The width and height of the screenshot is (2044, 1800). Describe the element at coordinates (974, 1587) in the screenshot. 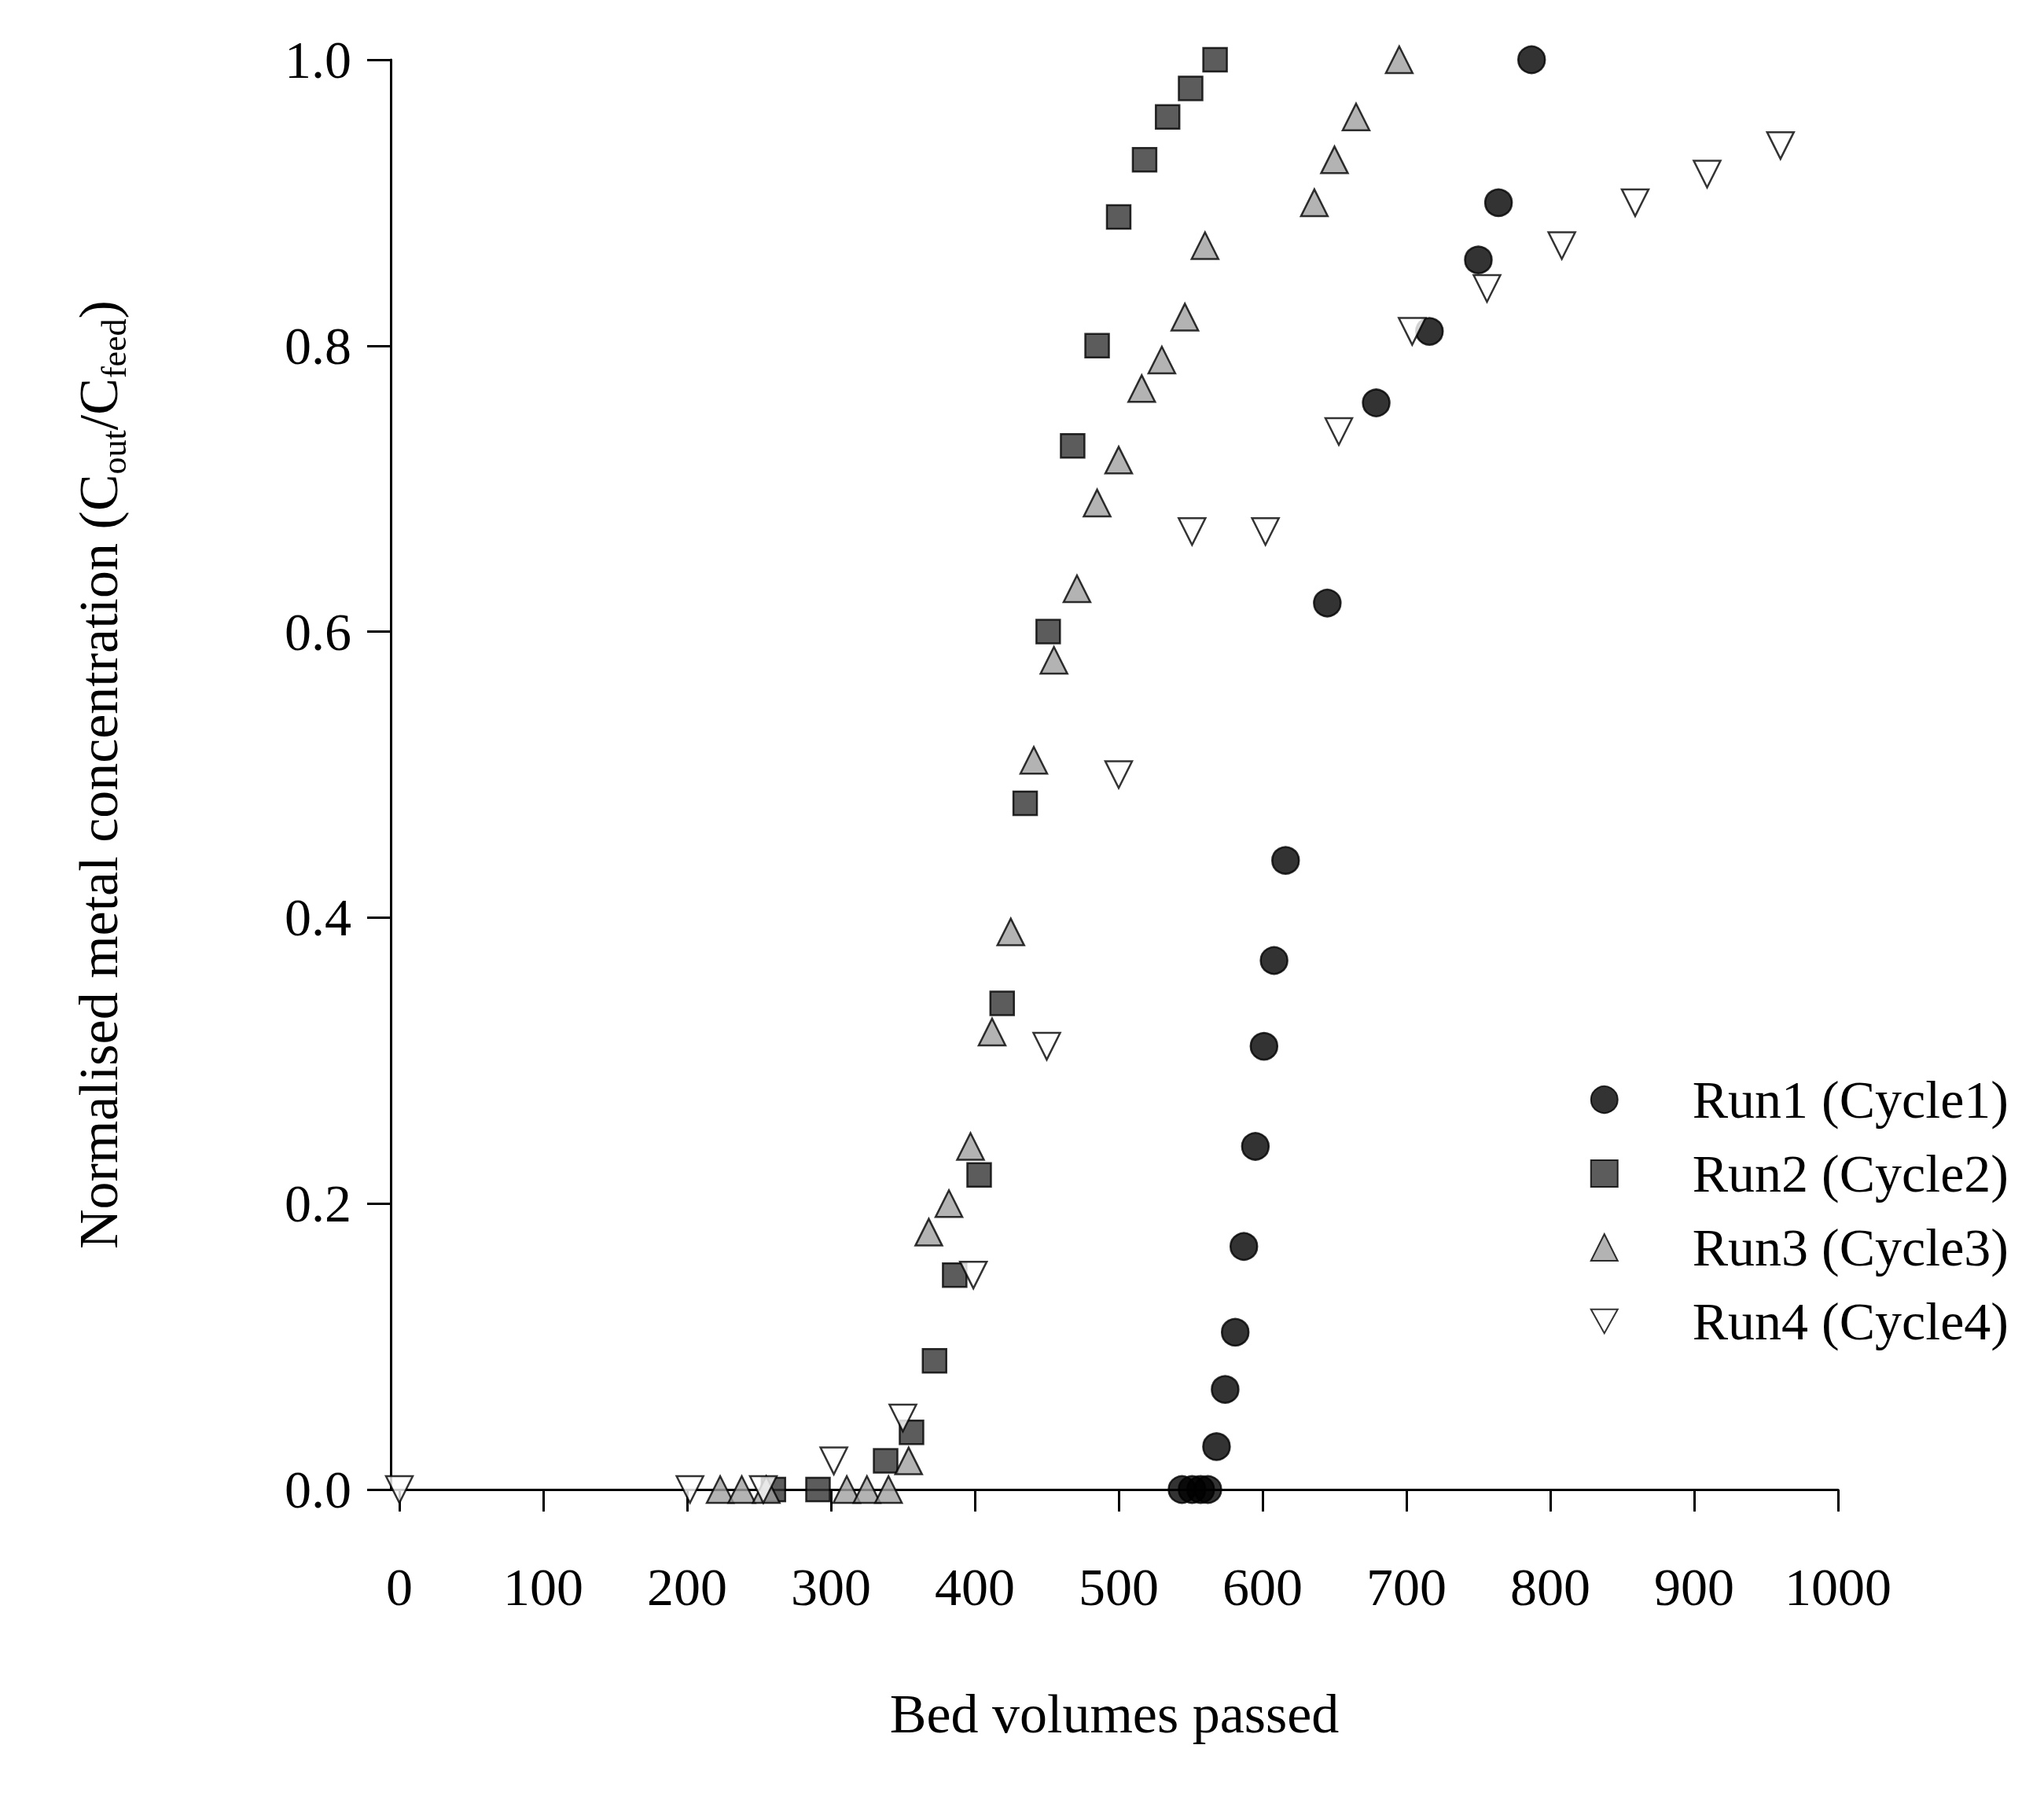

I see `x-tick-label: 400` at that location.